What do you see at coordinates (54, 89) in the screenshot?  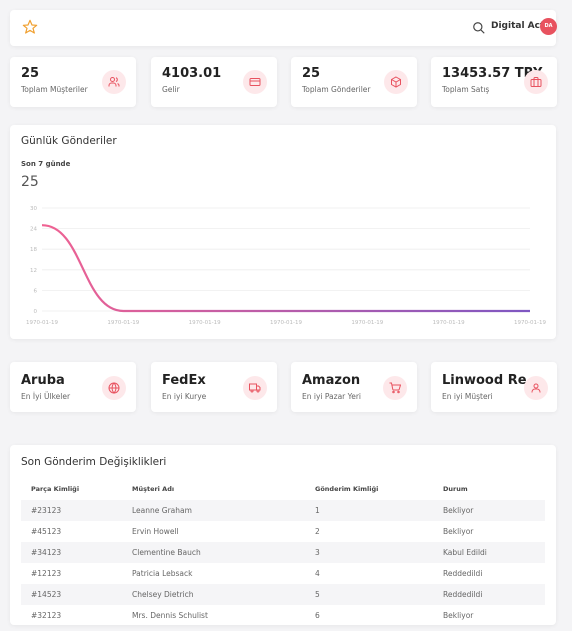 I see `stat-label: Toplam Müşteriler` at bounding box center [54, 89].